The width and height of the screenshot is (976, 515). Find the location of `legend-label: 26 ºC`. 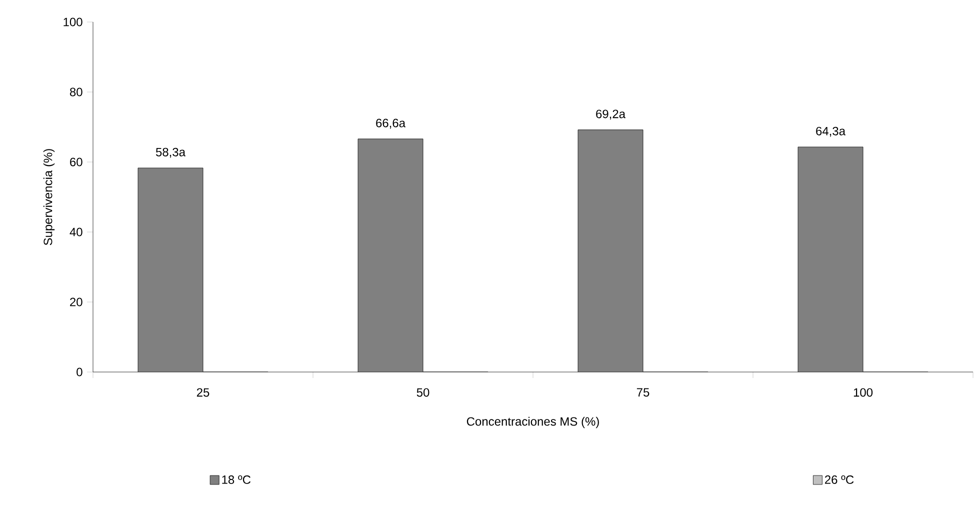

legend-label: 26 ºC is located at coordinates (839, 479).